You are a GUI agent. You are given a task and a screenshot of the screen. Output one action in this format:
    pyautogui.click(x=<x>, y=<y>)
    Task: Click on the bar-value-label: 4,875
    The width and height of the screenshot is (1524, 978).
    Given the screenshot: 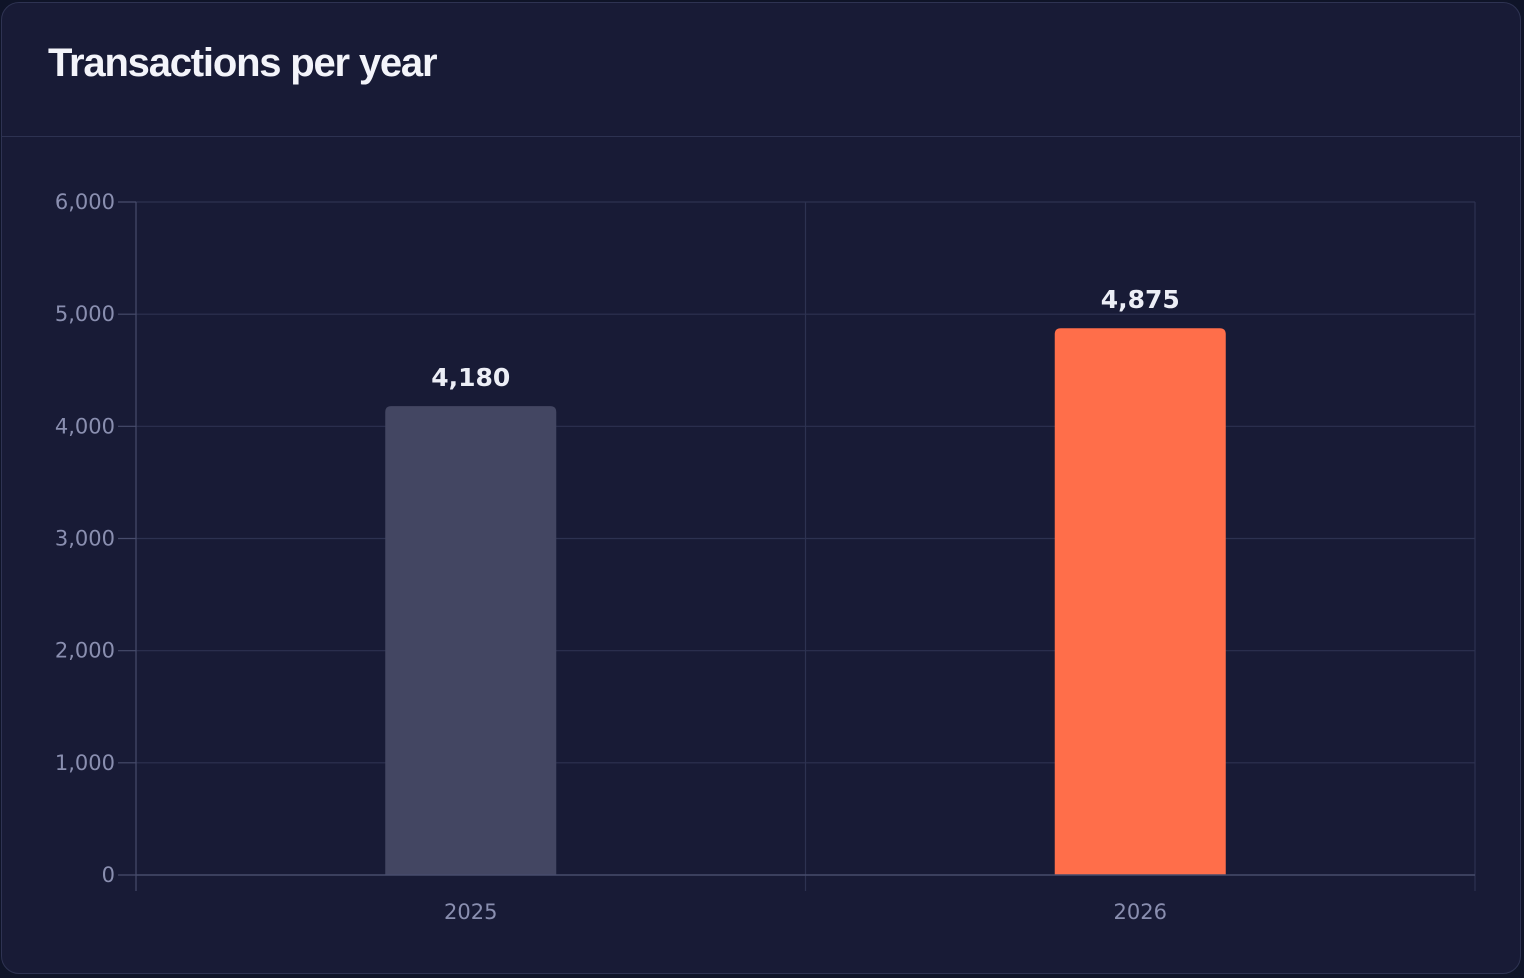 What is the action you would take?
    pyautogui.click(x=1140, y=299)
    